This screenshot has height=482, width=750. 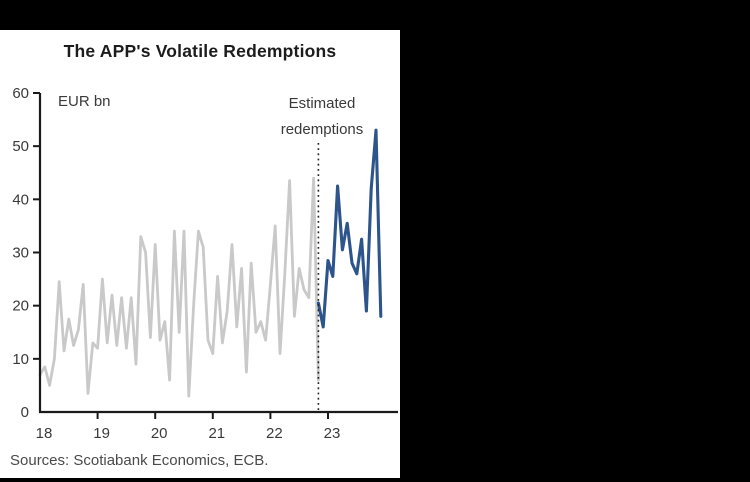 What do you see at coordinates (139, 460) in the screenshot?
I see `sources-note: Sources: Scotiabank Economics, ECB.` at bounding box center [139, 460].